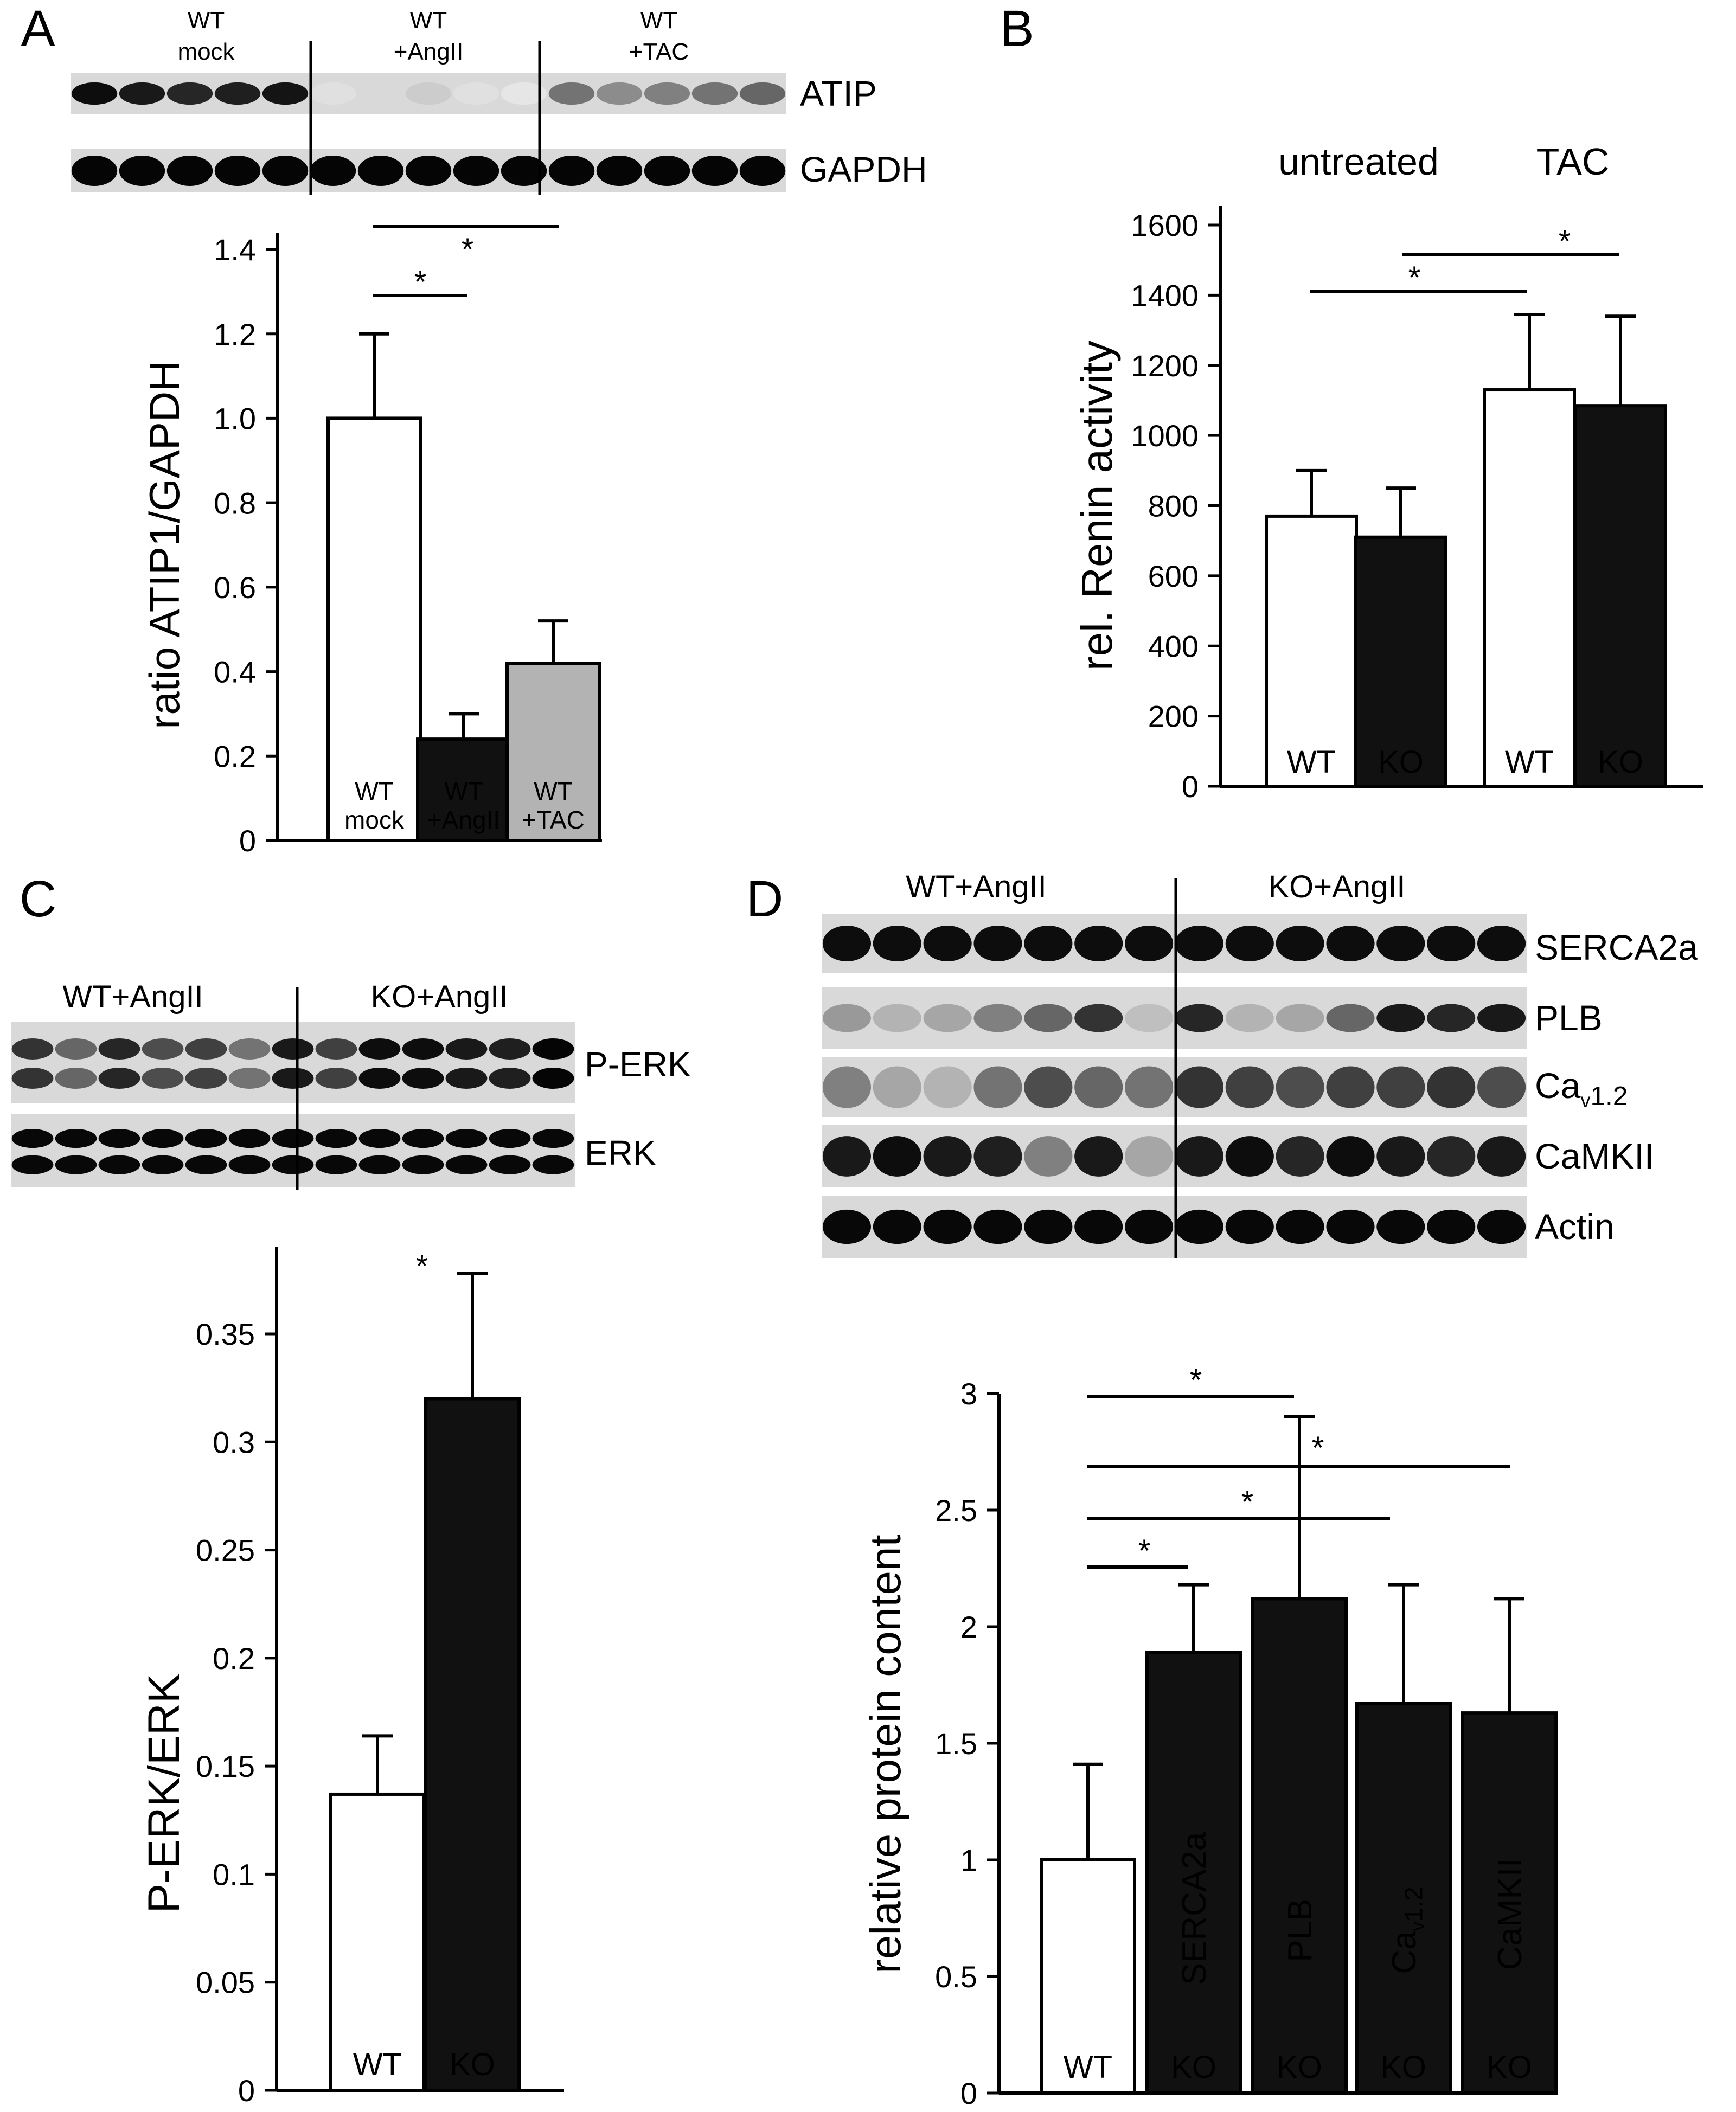 The width and height of the screenshot is (1736, 2112). What do you see at coordinates (1173, 646) in the screenshot?
I see `y-tick-label: 400` at bounding box center [1173, 646].